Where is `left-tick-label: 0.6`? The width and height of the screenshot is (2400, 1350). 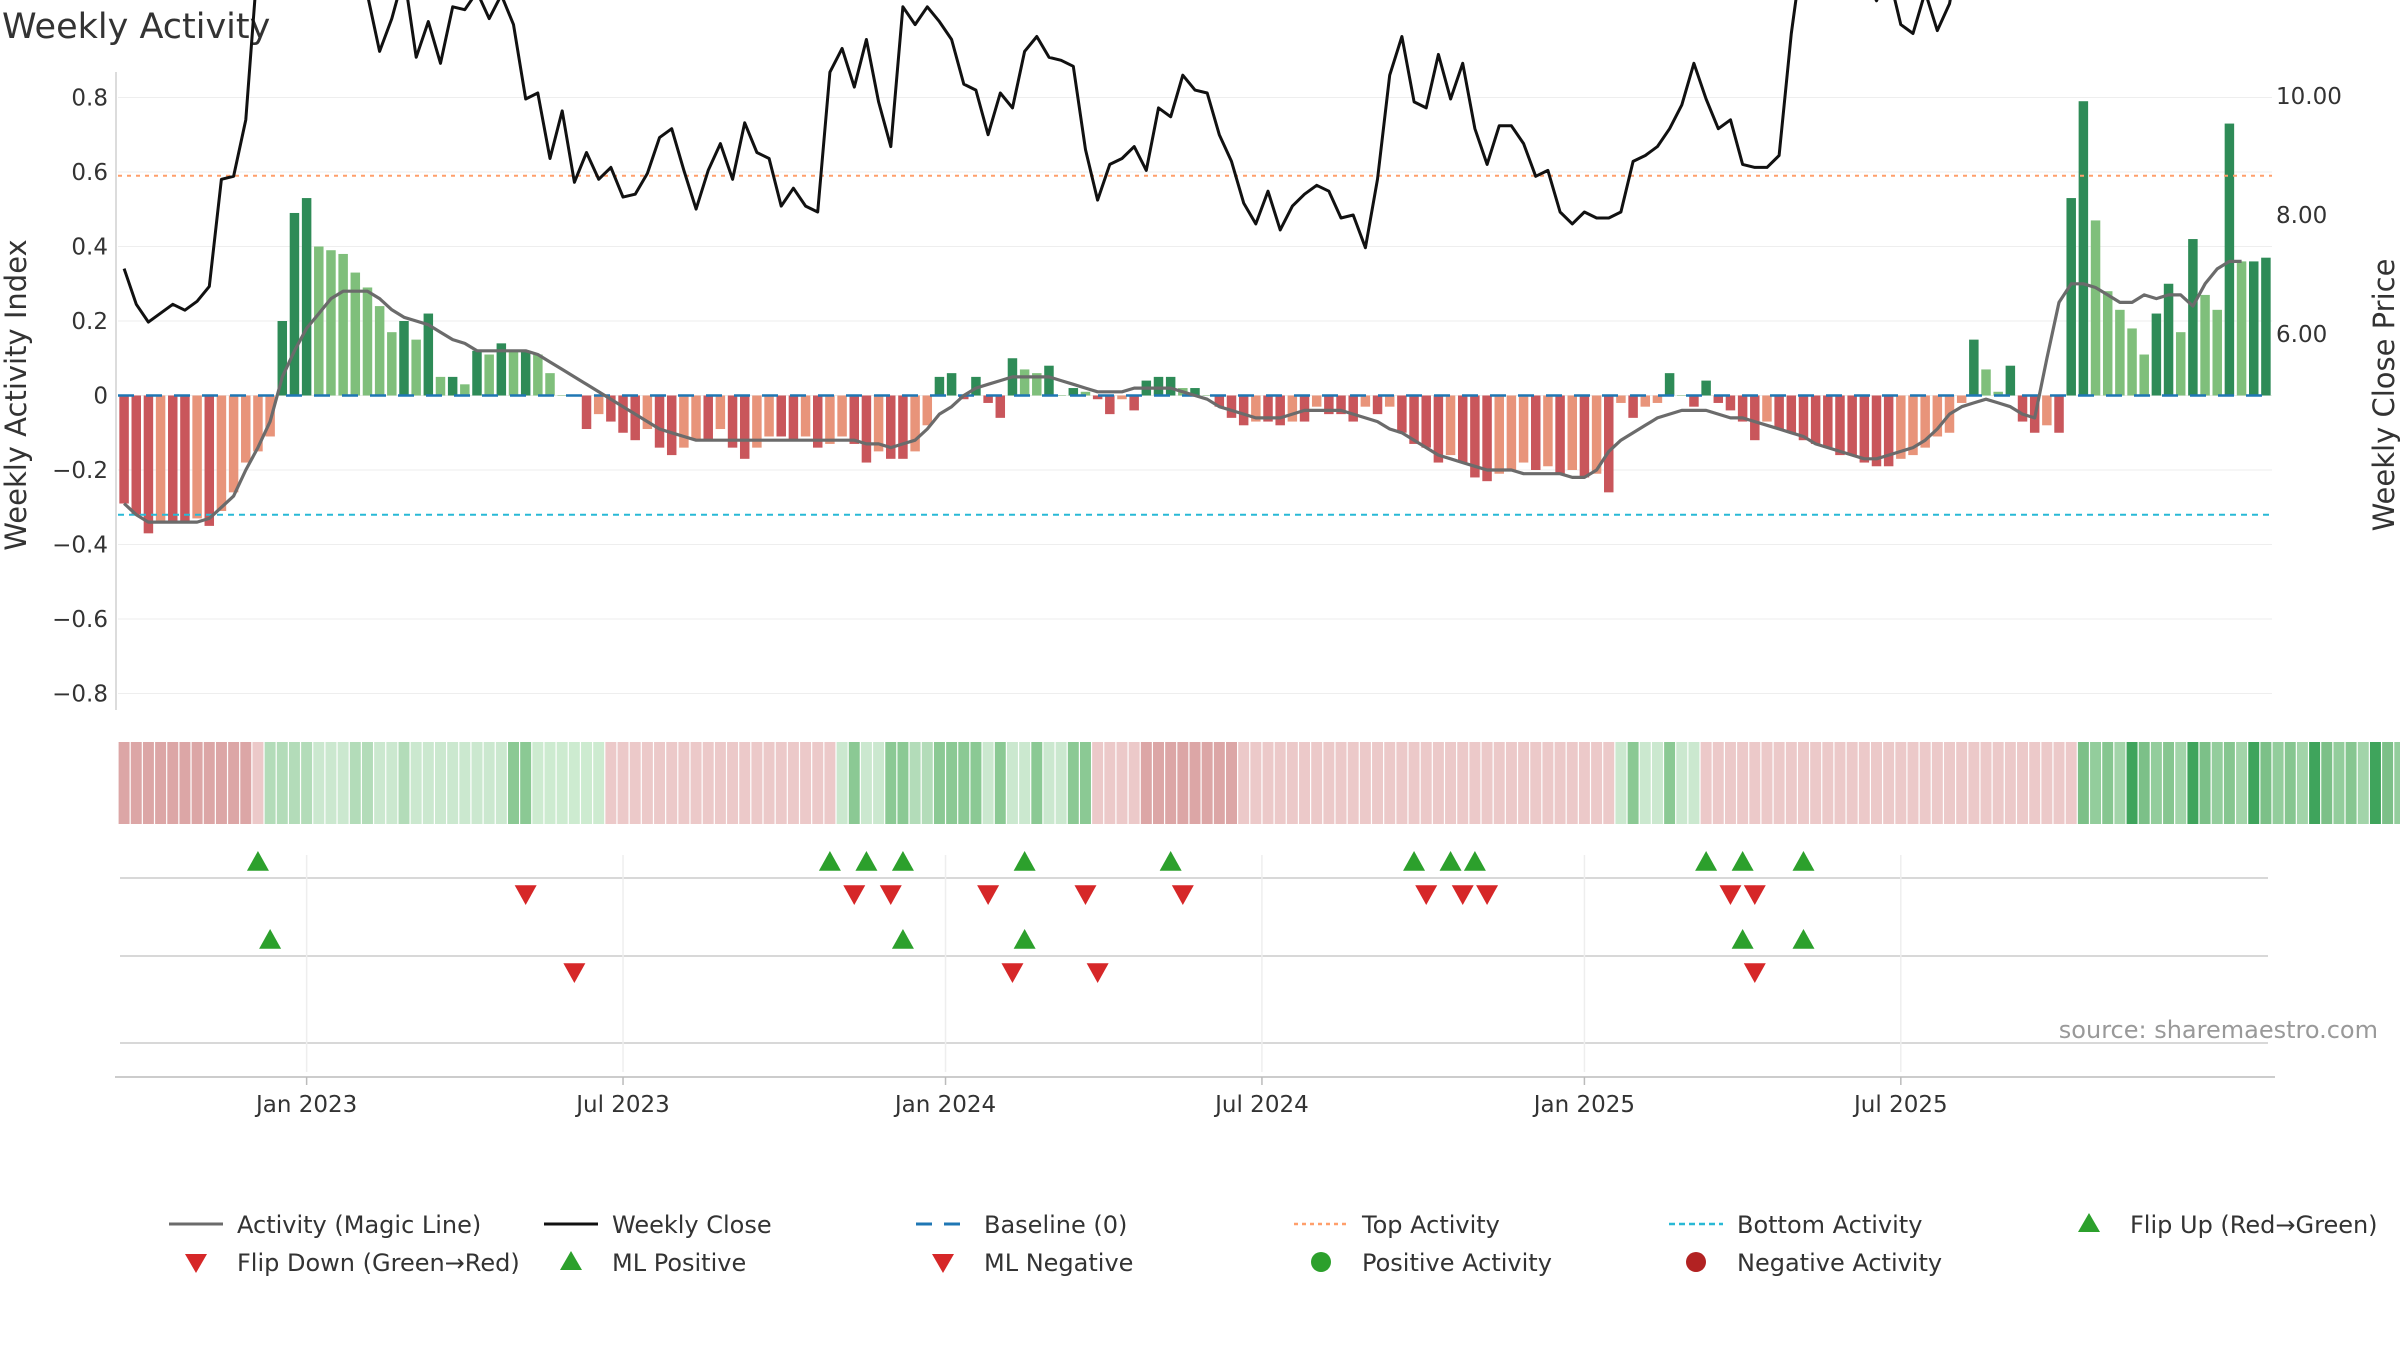
left-tick-label: 0.6 is located at coordinates (89, 173).